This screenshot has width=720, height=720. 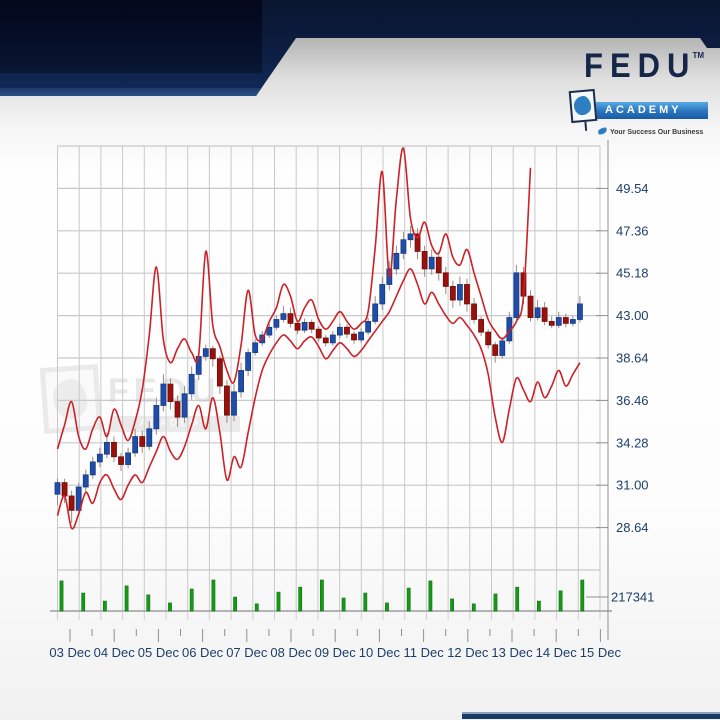 What do you see at coordinates (640, 65) in the screenshot?
I see `logo-brand-text: FEDU` at bounding box center [640, 65].